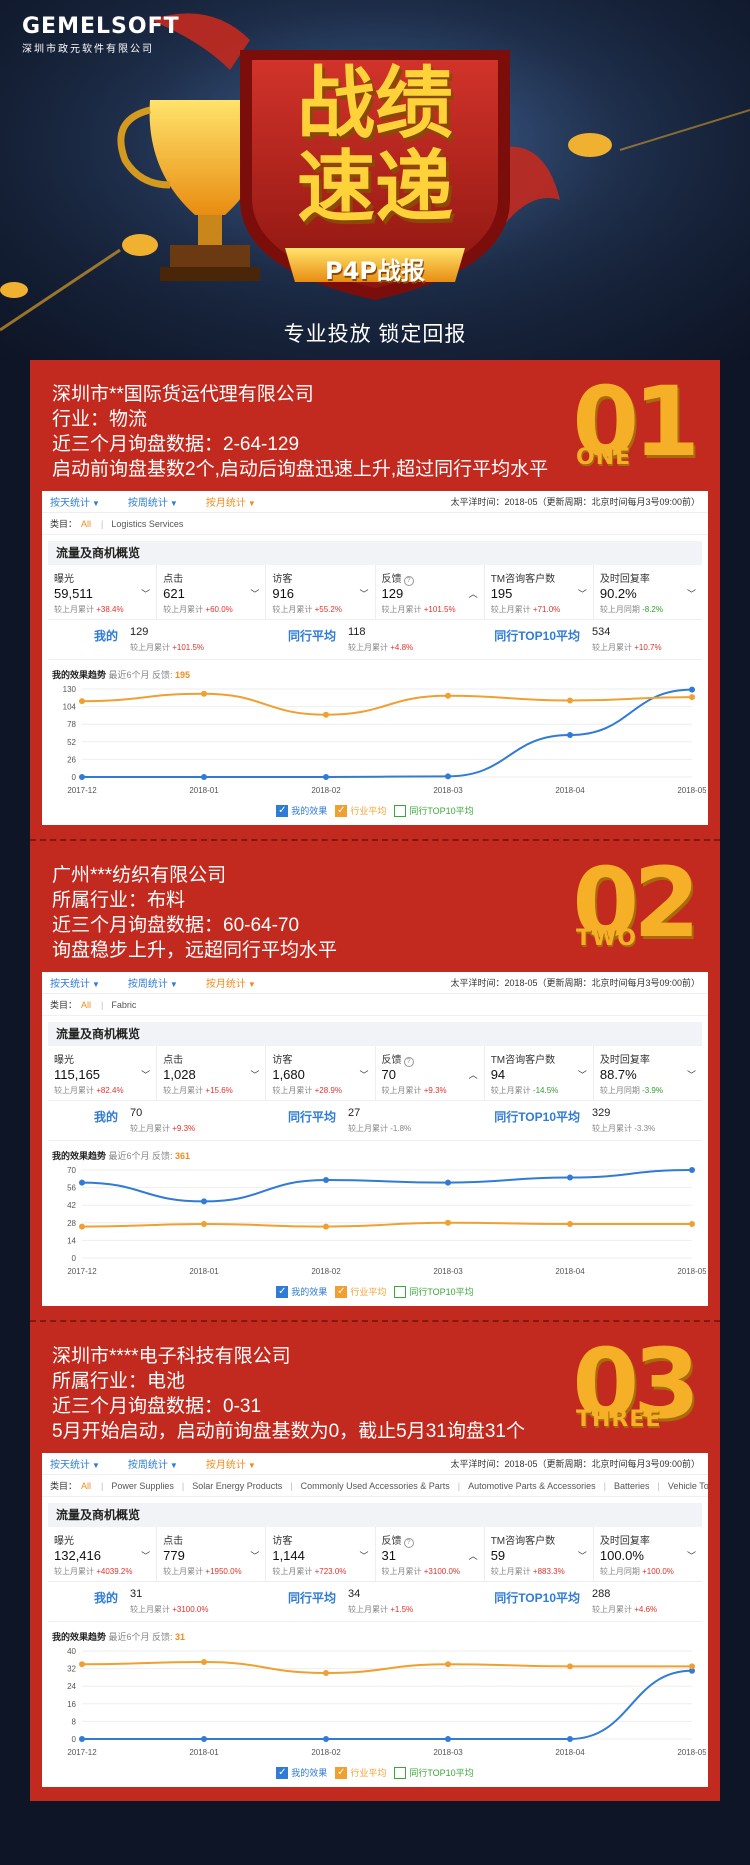 This screenshot has height=1865, width=750. What do you see at coordinates (400, 1291) in the screenshot?
I see `checkbox-empty-icon` at bounding box center [400, 1291].